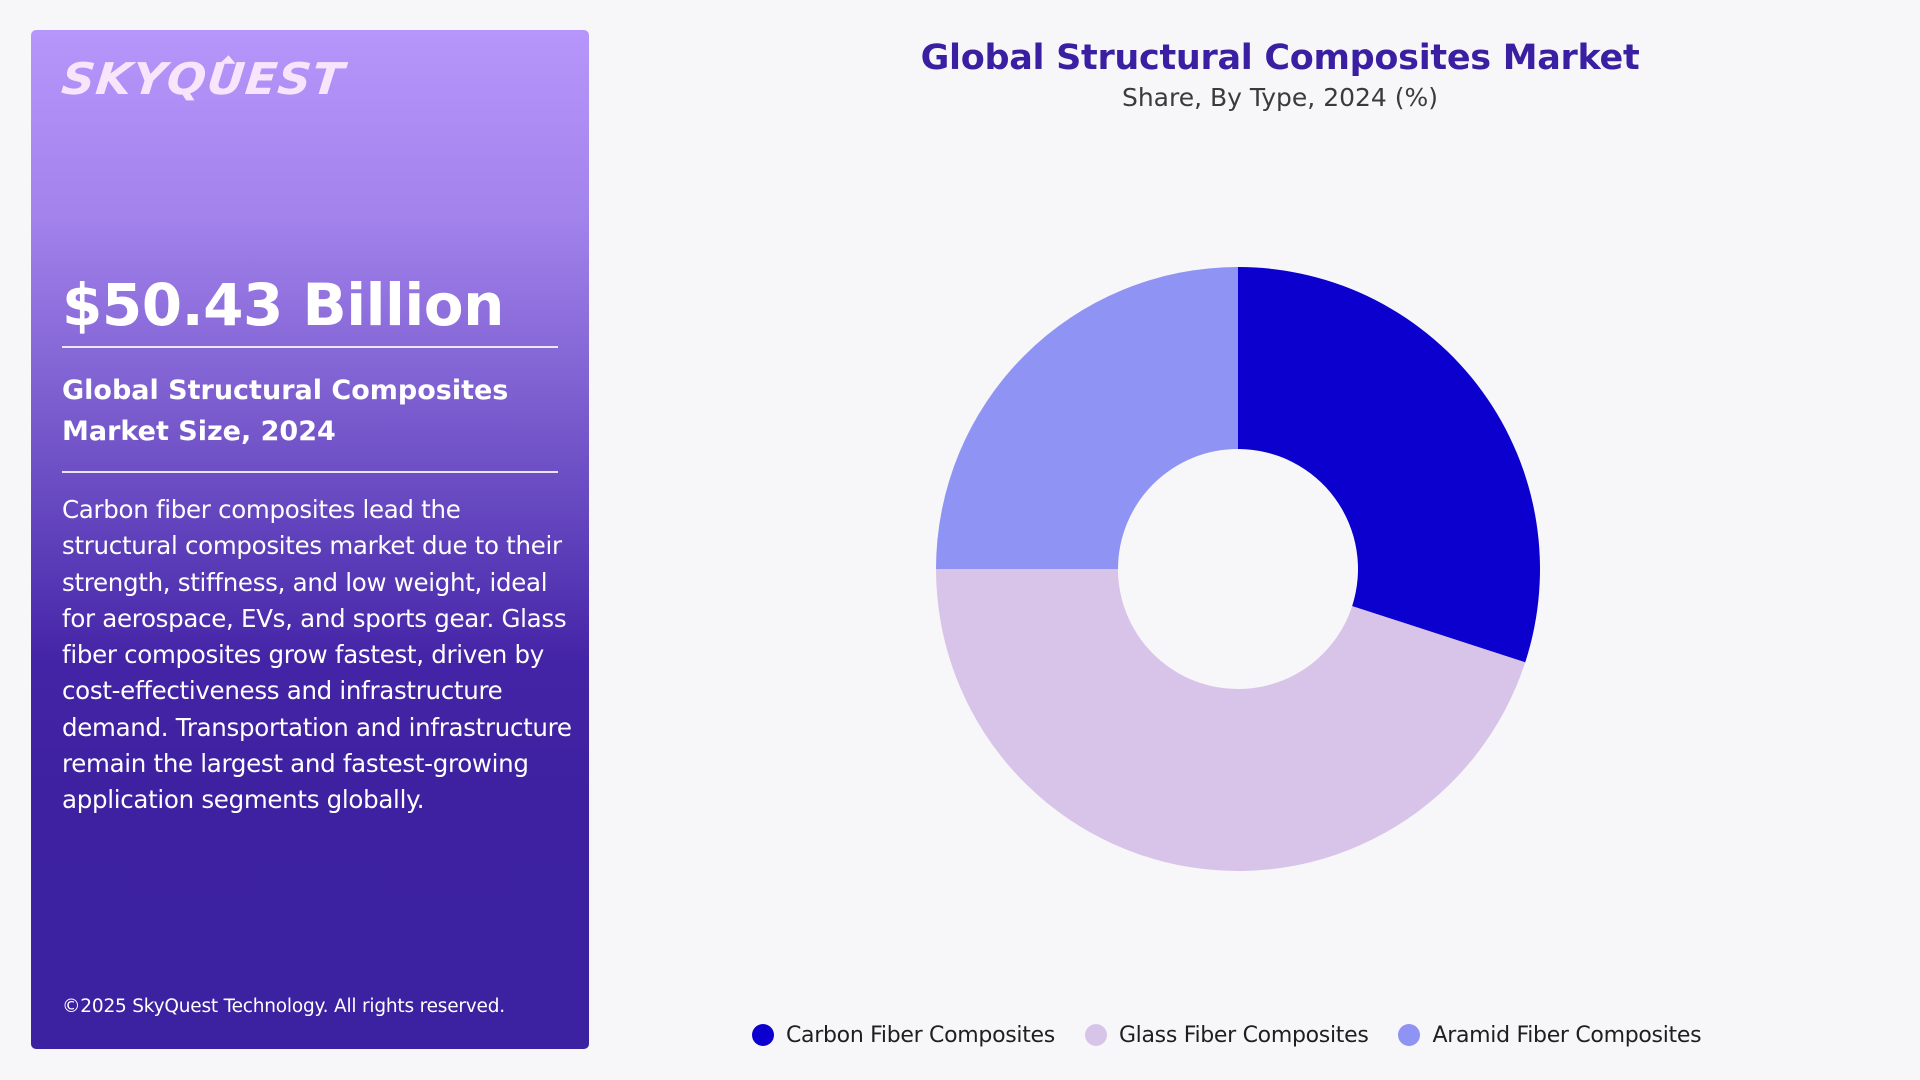 The height and width of the screenshot is (1080, 1920). What do you see at coordinates (228, 59) in the screenshot?
I see `arrow-up-icon` at bounding box center [228, 59].